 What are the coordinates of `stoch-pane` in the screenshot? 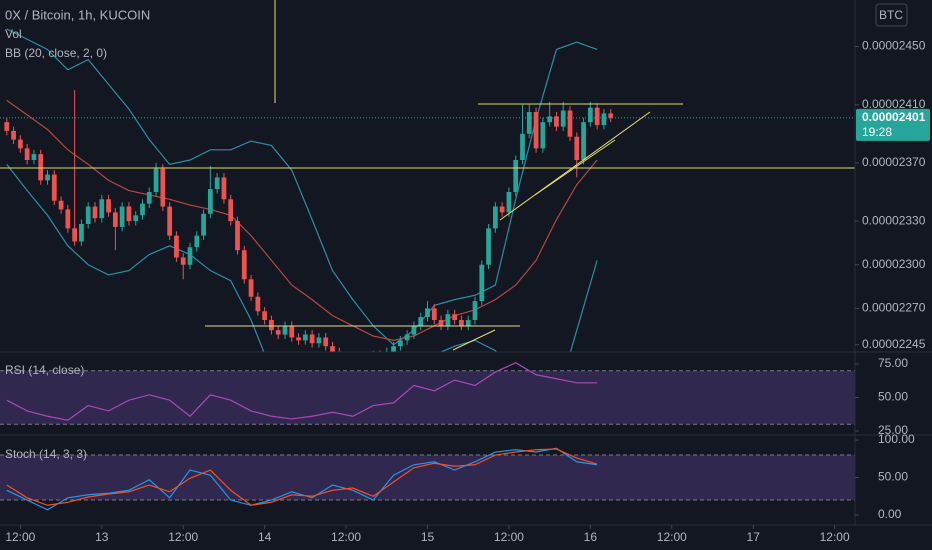 It's located at (427, 479).